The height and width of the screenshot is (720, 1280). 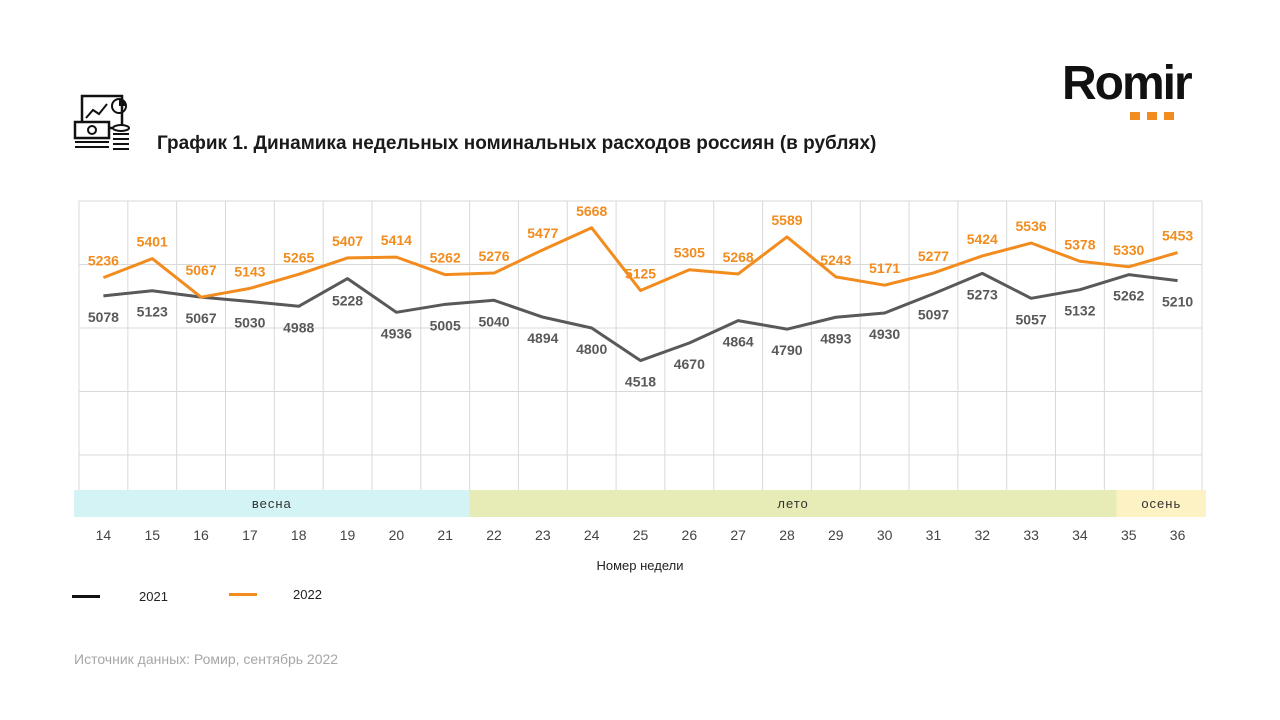 What do you see at coordinates (1031, 226) in the screenshot?
I see `data-label-2022: 5536` at bounding box center [1031, 226].